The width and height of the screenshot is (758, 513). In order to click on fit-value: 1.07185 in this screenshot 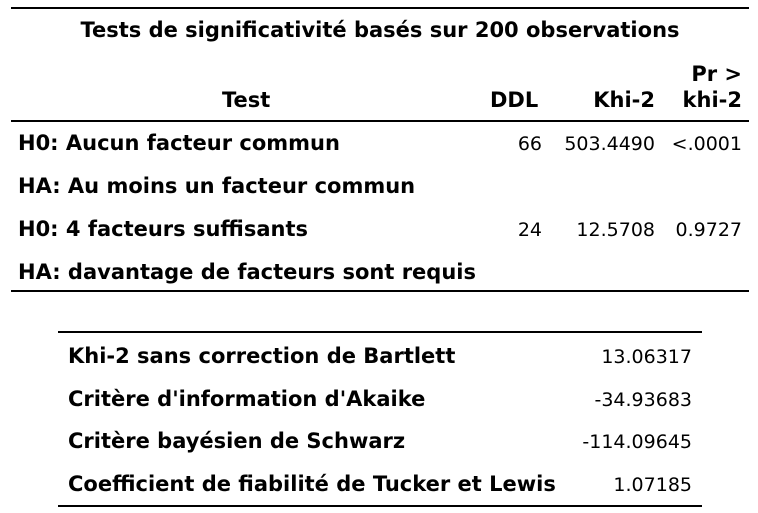, I will do `click(652, 485)`.